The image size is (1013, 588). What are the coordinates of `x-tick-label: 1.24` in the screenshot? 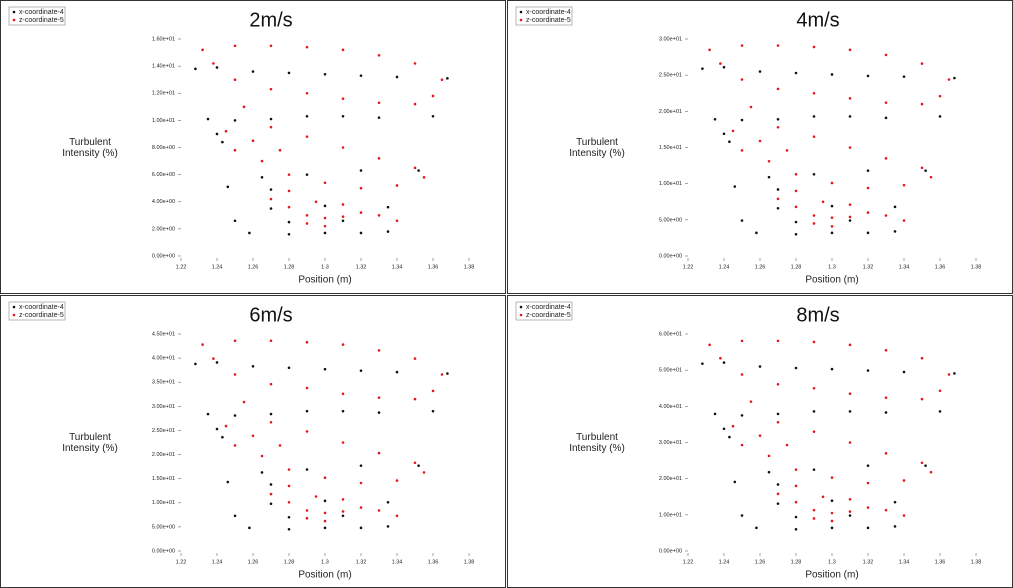 It's located at (217, 267).